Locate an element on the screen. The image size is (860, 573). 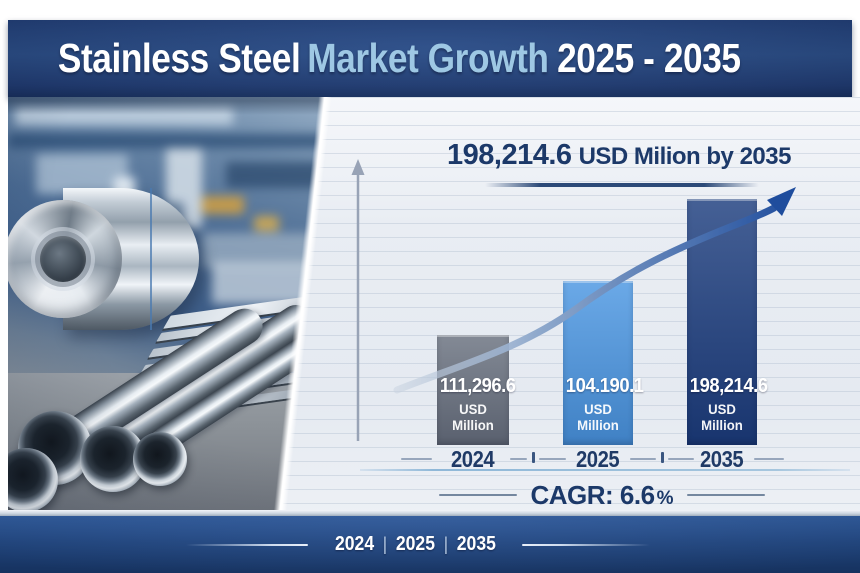
bar-2035-value: 198,214.6 is located at coordinates (728, 386).